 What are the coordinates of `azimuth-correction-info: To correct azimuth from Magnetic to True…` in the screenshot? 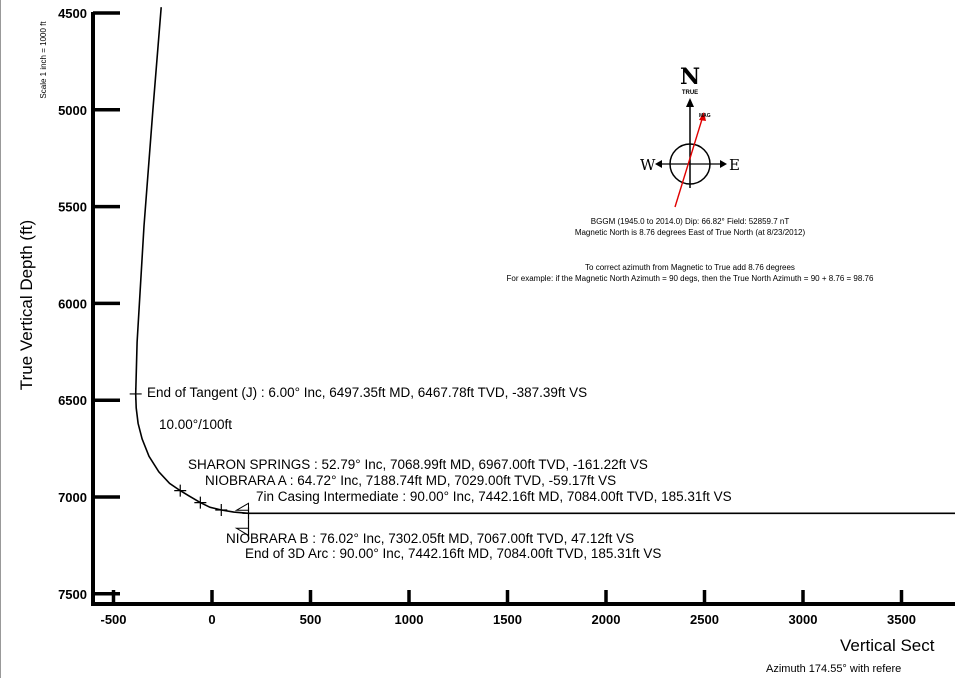 It's located at (690, 267).